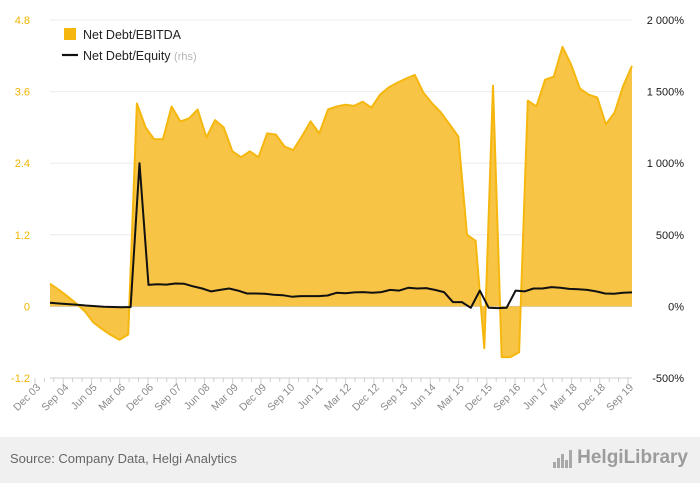 This screenshot has height=483, width=700. What do you see at coordinates (668, 379) in the screenshot?
I see `y-tick-right: -500%` at bounding box center [668, 379].